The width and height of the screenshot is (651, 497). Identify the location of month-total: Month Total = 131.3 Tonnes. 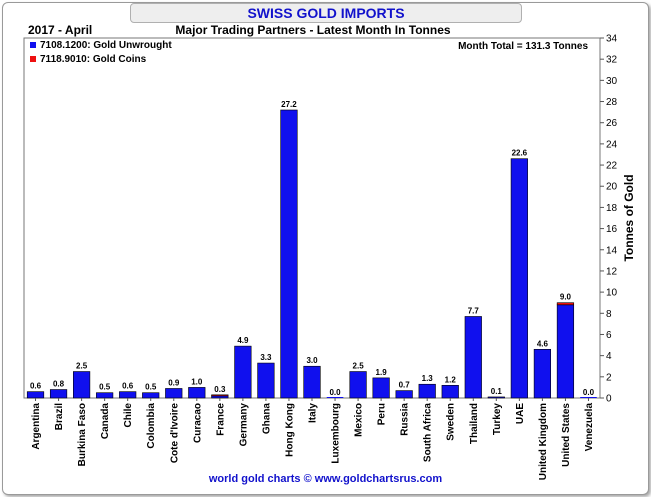
(523, 46).